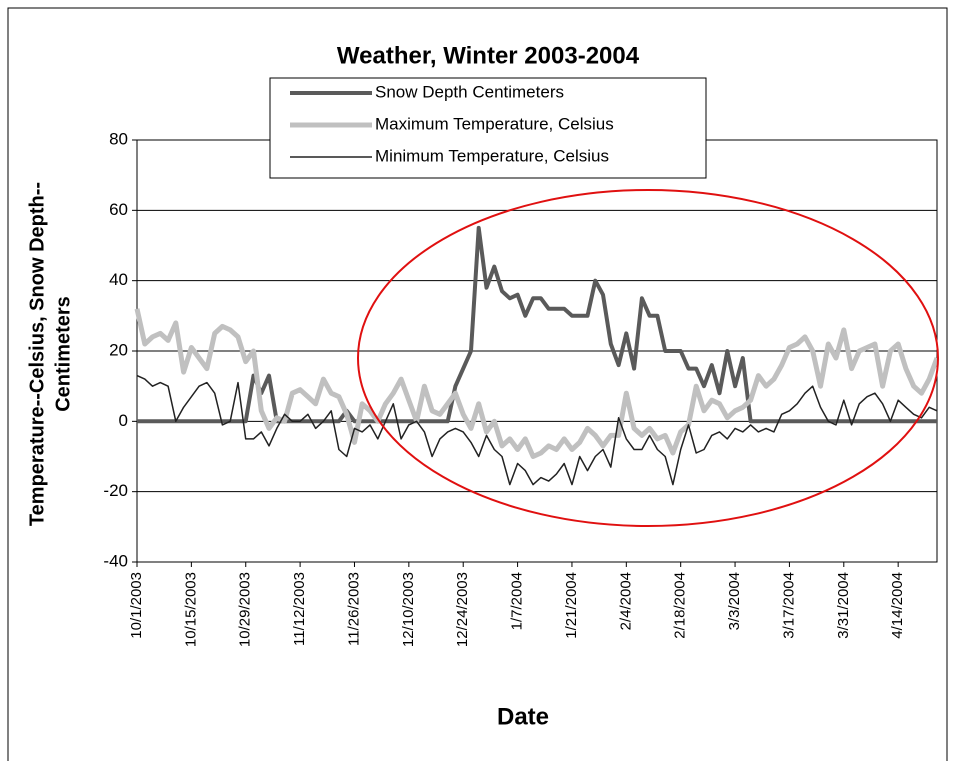  Describe the element at coordinates (517, 601) in the screenshot. I see `x-tick-label: 1/7/2004` at that location.